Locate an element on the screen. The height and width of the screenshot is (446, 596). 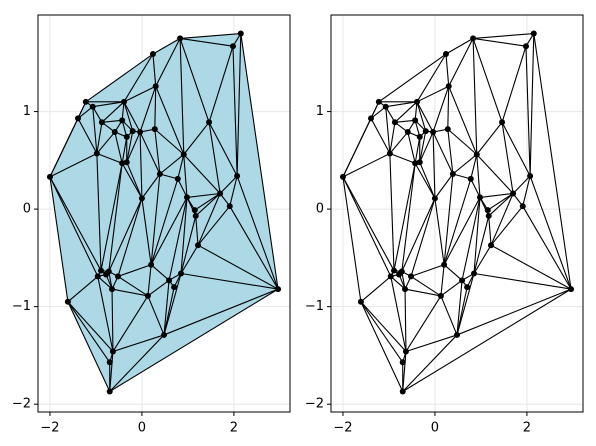
x-tick-label: 0 is located at coordinates (435, 428).